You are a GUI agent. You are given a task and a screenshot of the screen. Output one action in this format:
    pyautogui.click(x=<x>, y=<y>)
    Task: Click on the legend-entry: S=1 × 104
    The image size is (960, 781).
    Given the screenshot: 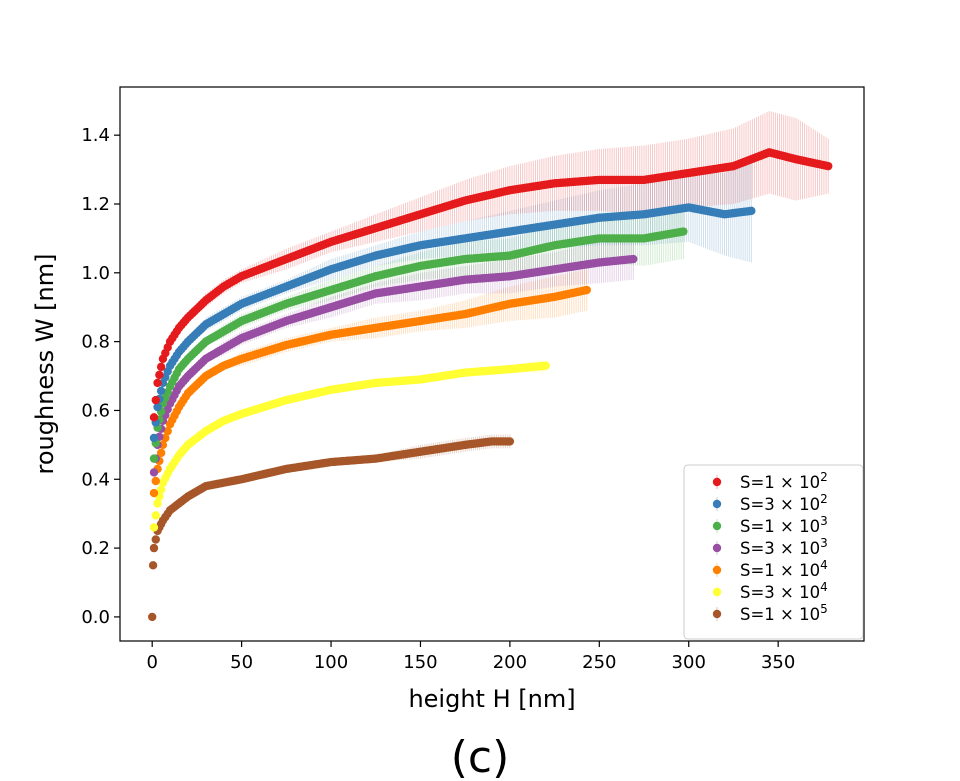 What is the action you would take?
    pyautogui.click(x=770, y=569)
    